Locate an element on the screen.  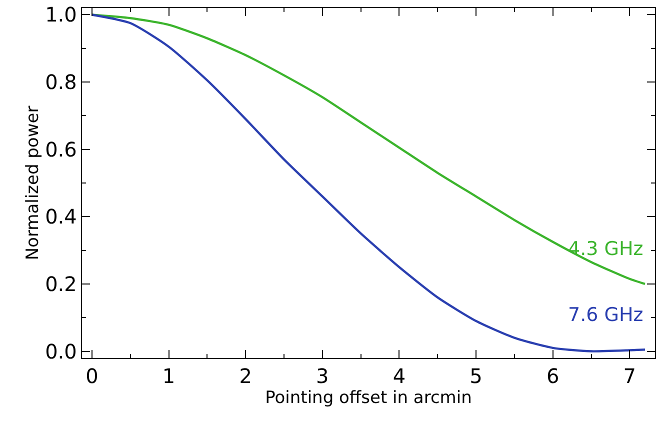
y-tick-label: 0.8 is located at coordinates (61, 82).